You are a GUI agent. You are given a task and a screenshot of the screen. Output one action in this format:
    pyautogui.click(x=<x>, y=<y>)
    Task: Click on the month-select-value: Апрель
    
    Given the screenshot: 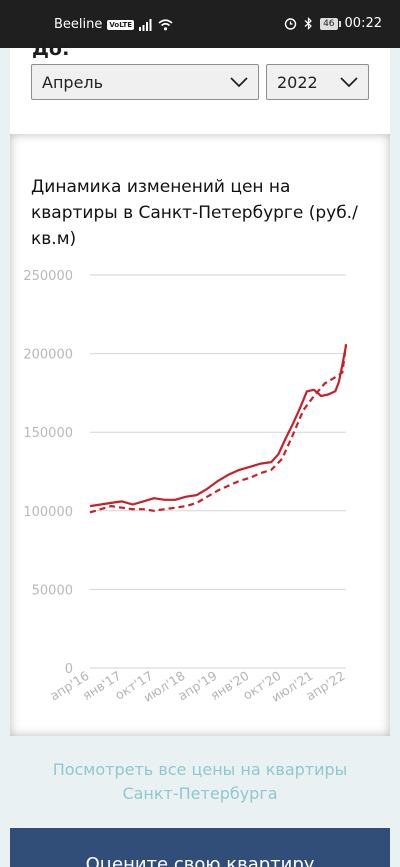 What is the action you would take?
    pyautogui.click(x=73, y=82)
    